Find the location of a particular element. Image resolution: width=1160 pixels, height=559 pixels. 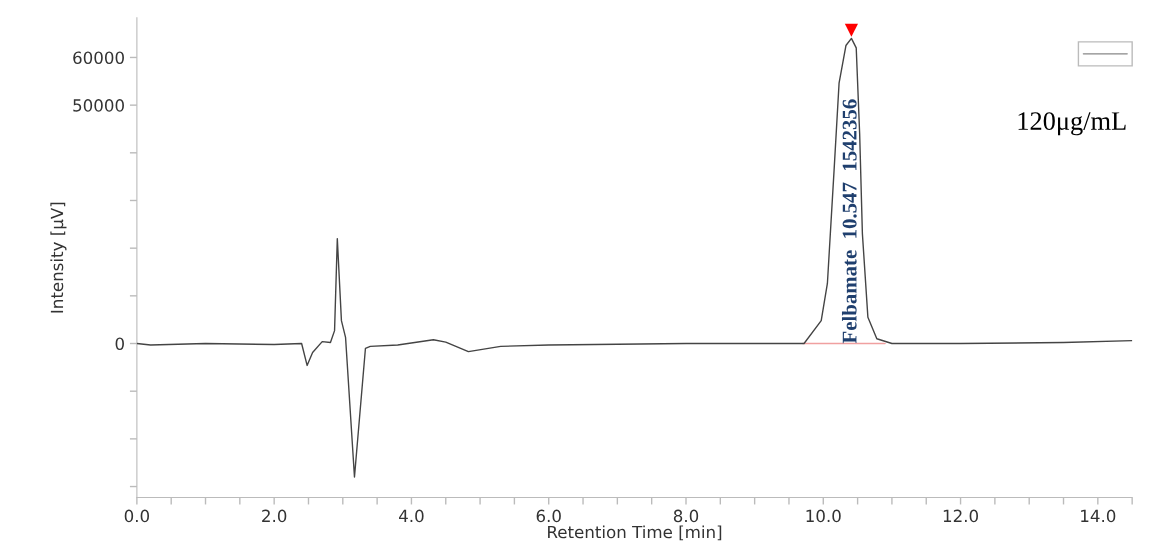

x-tick-label: 12.0 is located at coordinates (961, 516).